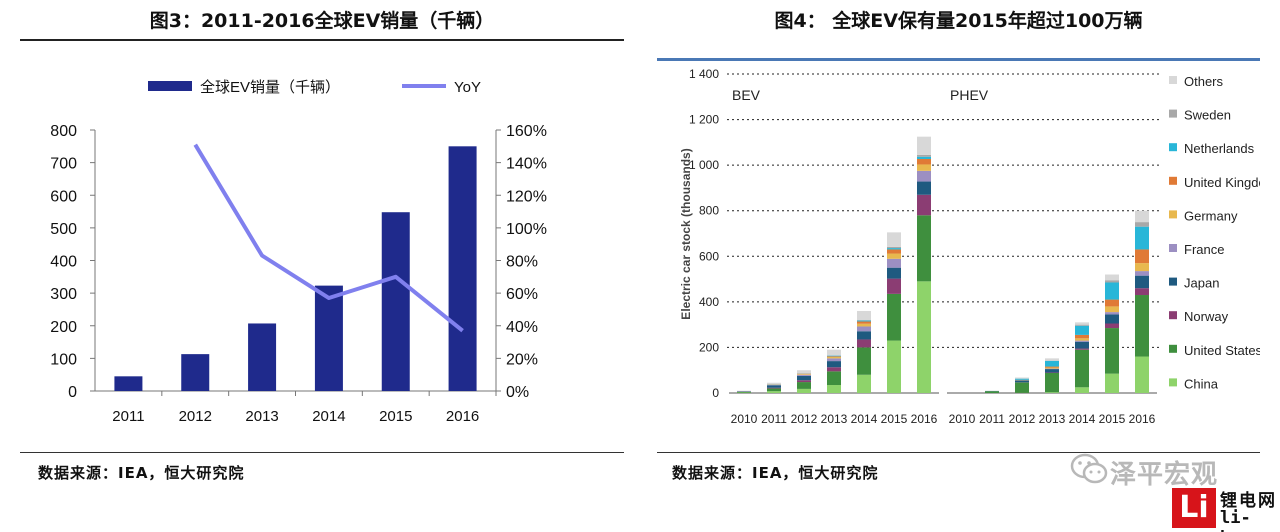  I want to click on legend-swatch-sales, so click(170, 86).